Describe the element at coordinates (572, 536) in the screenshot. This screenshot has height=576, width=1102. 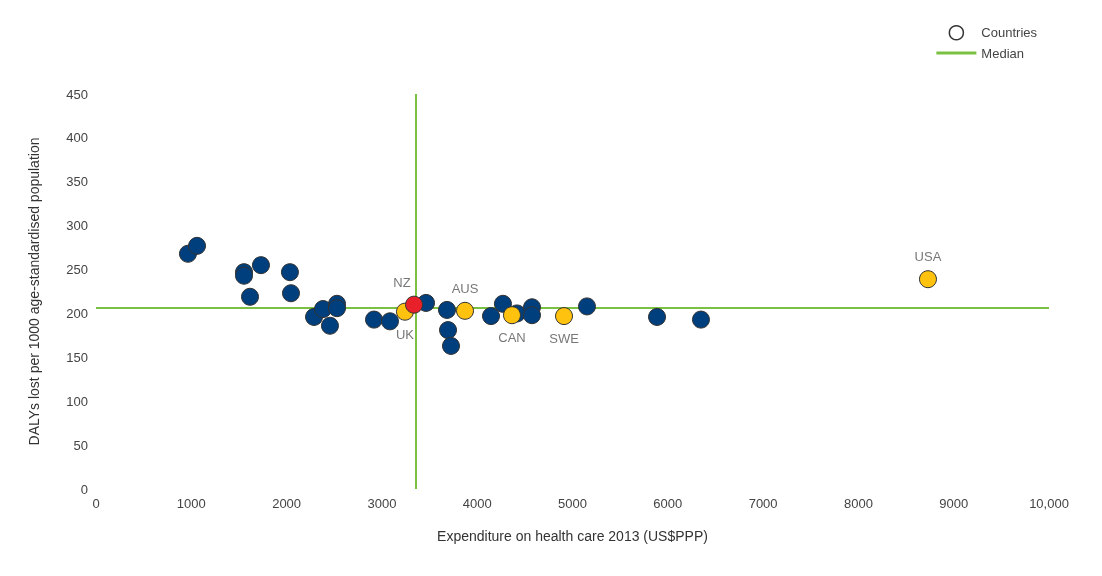
I see `x-axis-title: Expenditure on health care 2013 (US$PPP)` at that location.